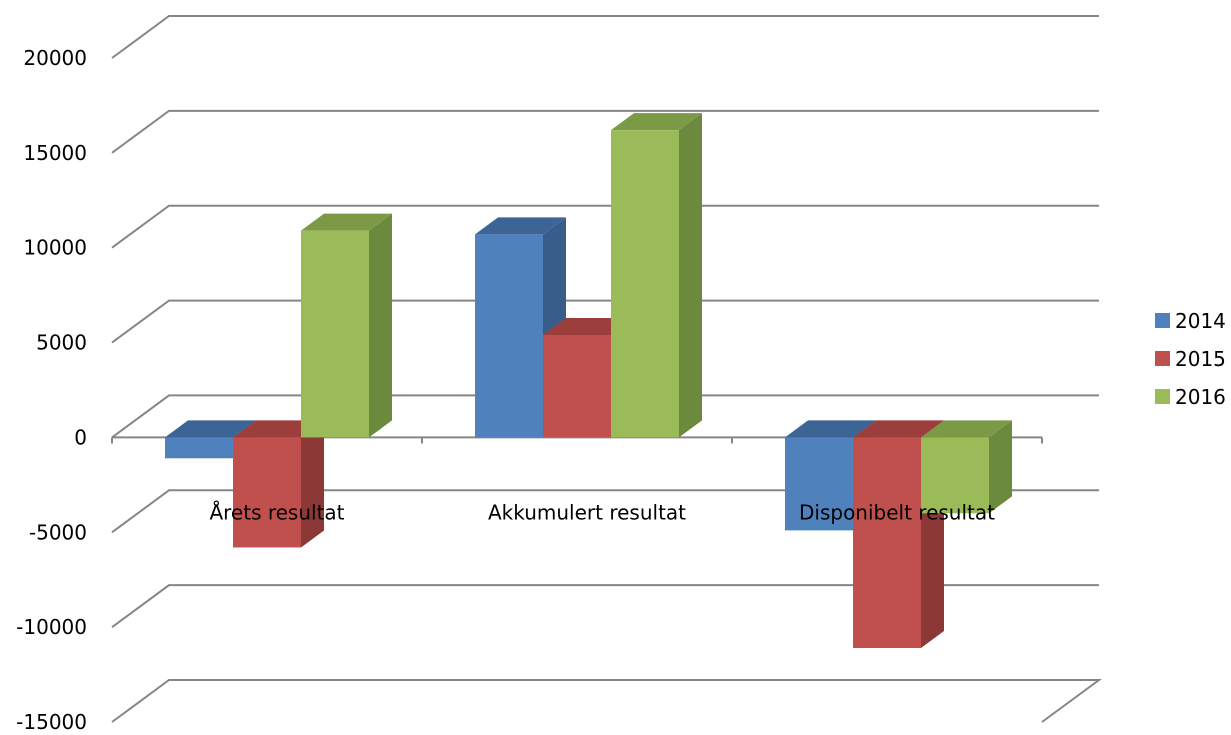 This screenshot has width=1231, height=735. I want to click on y-tick-label: -10000, so click(51, 627).